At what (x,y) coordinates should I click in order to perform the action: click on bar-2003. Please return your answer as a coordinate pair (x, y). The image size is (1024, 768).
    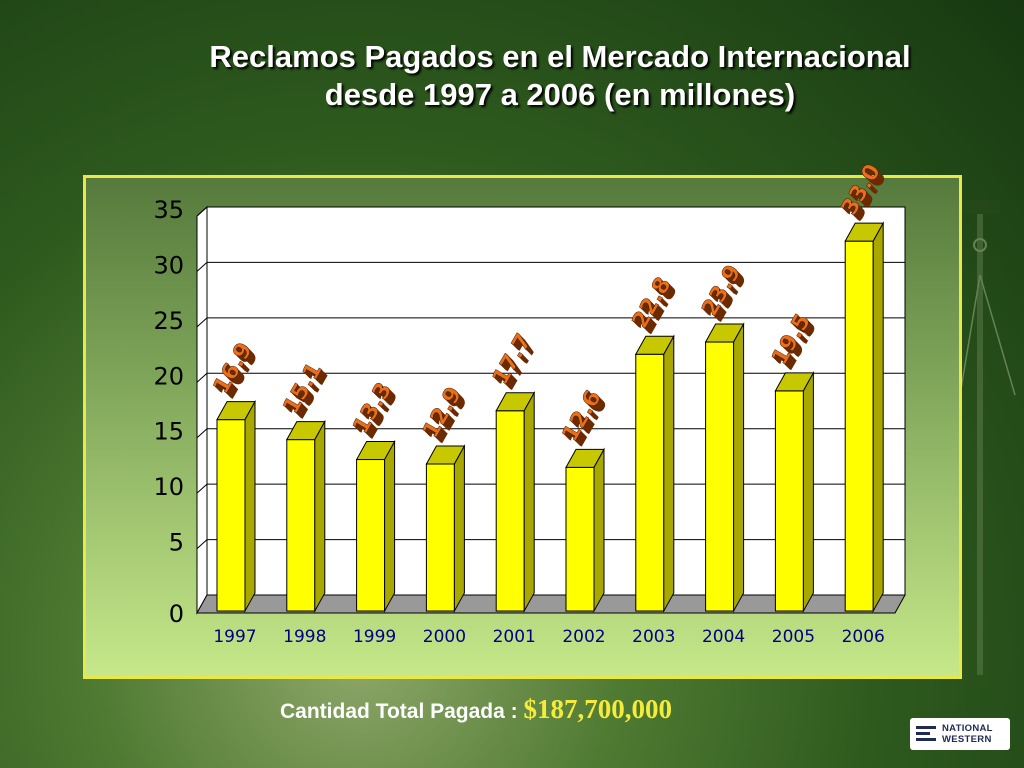
    Looking at the image, I should click on (654, 473).